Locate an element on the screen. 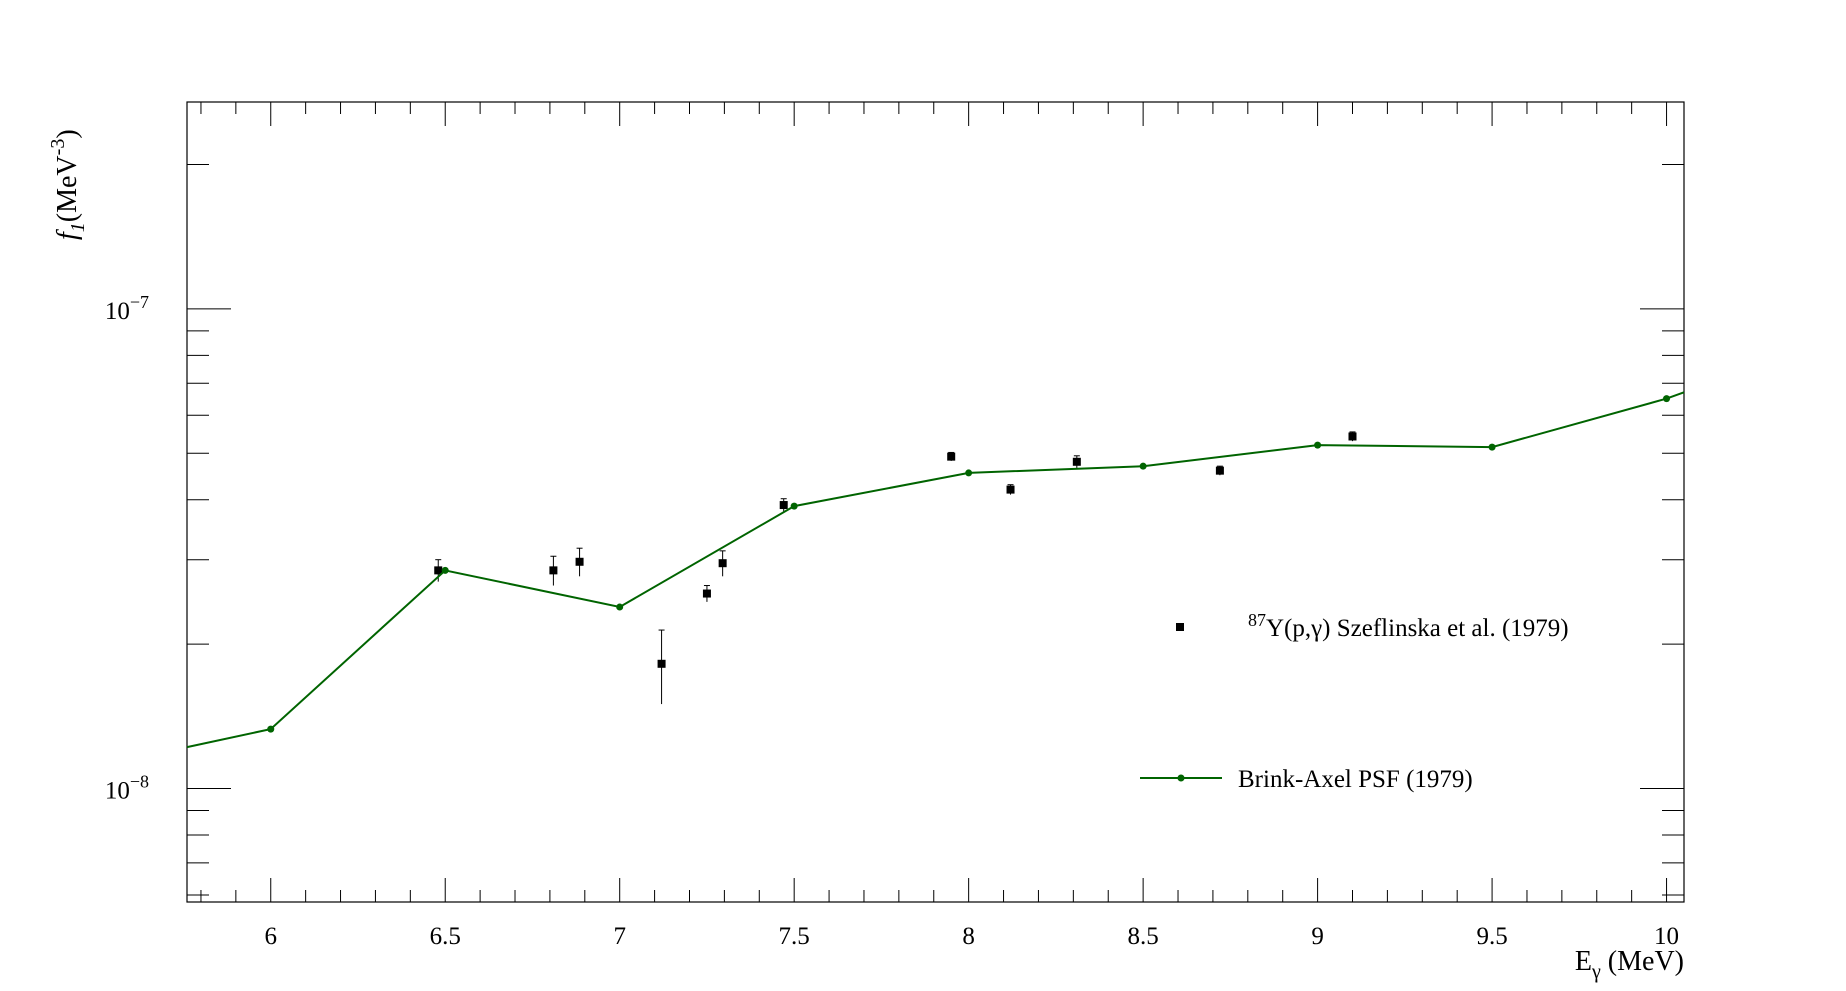  x-tick-label: 6 is located at coordinates (270, 936).